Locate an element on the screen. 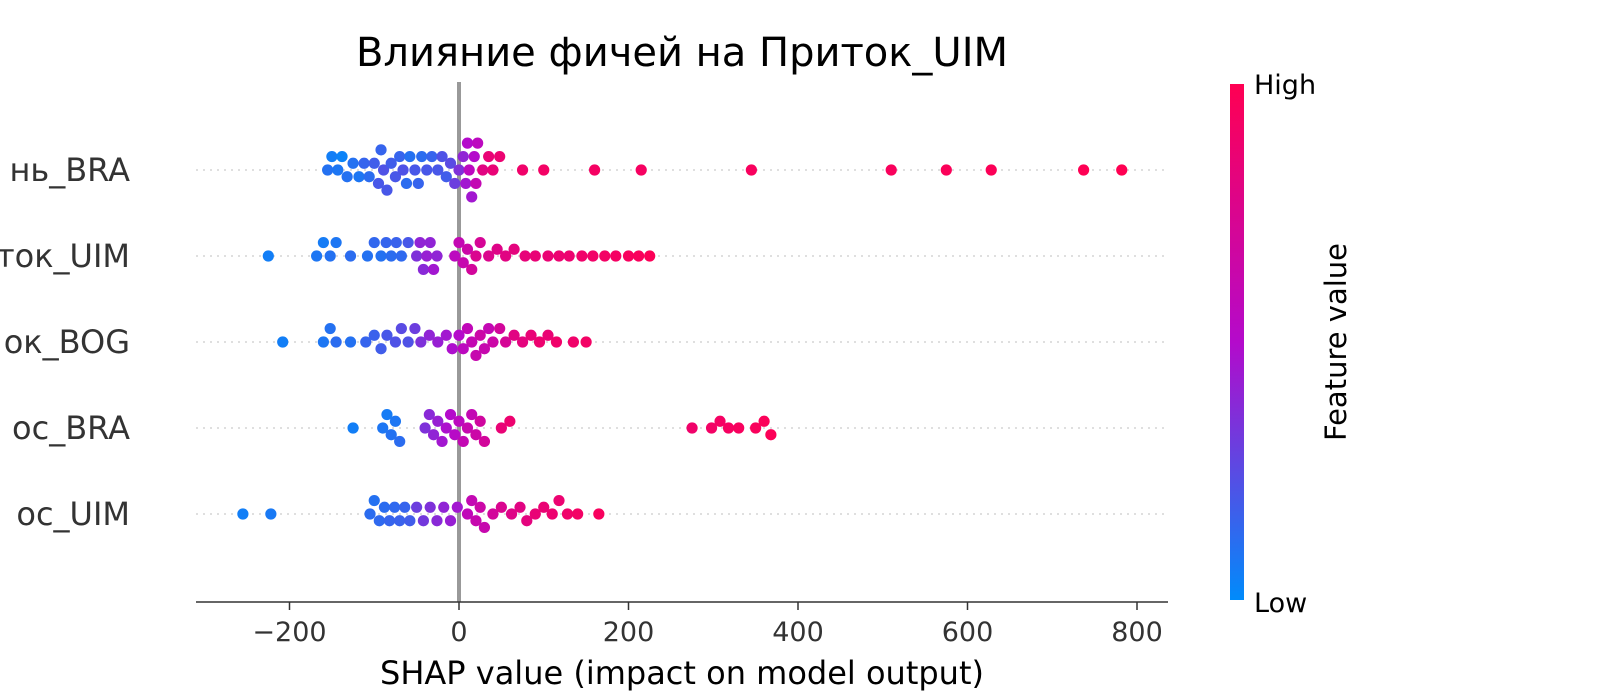 The image size is (1600, 700). feature-label-0: нь_BRA is located at coordinates (69, 170).